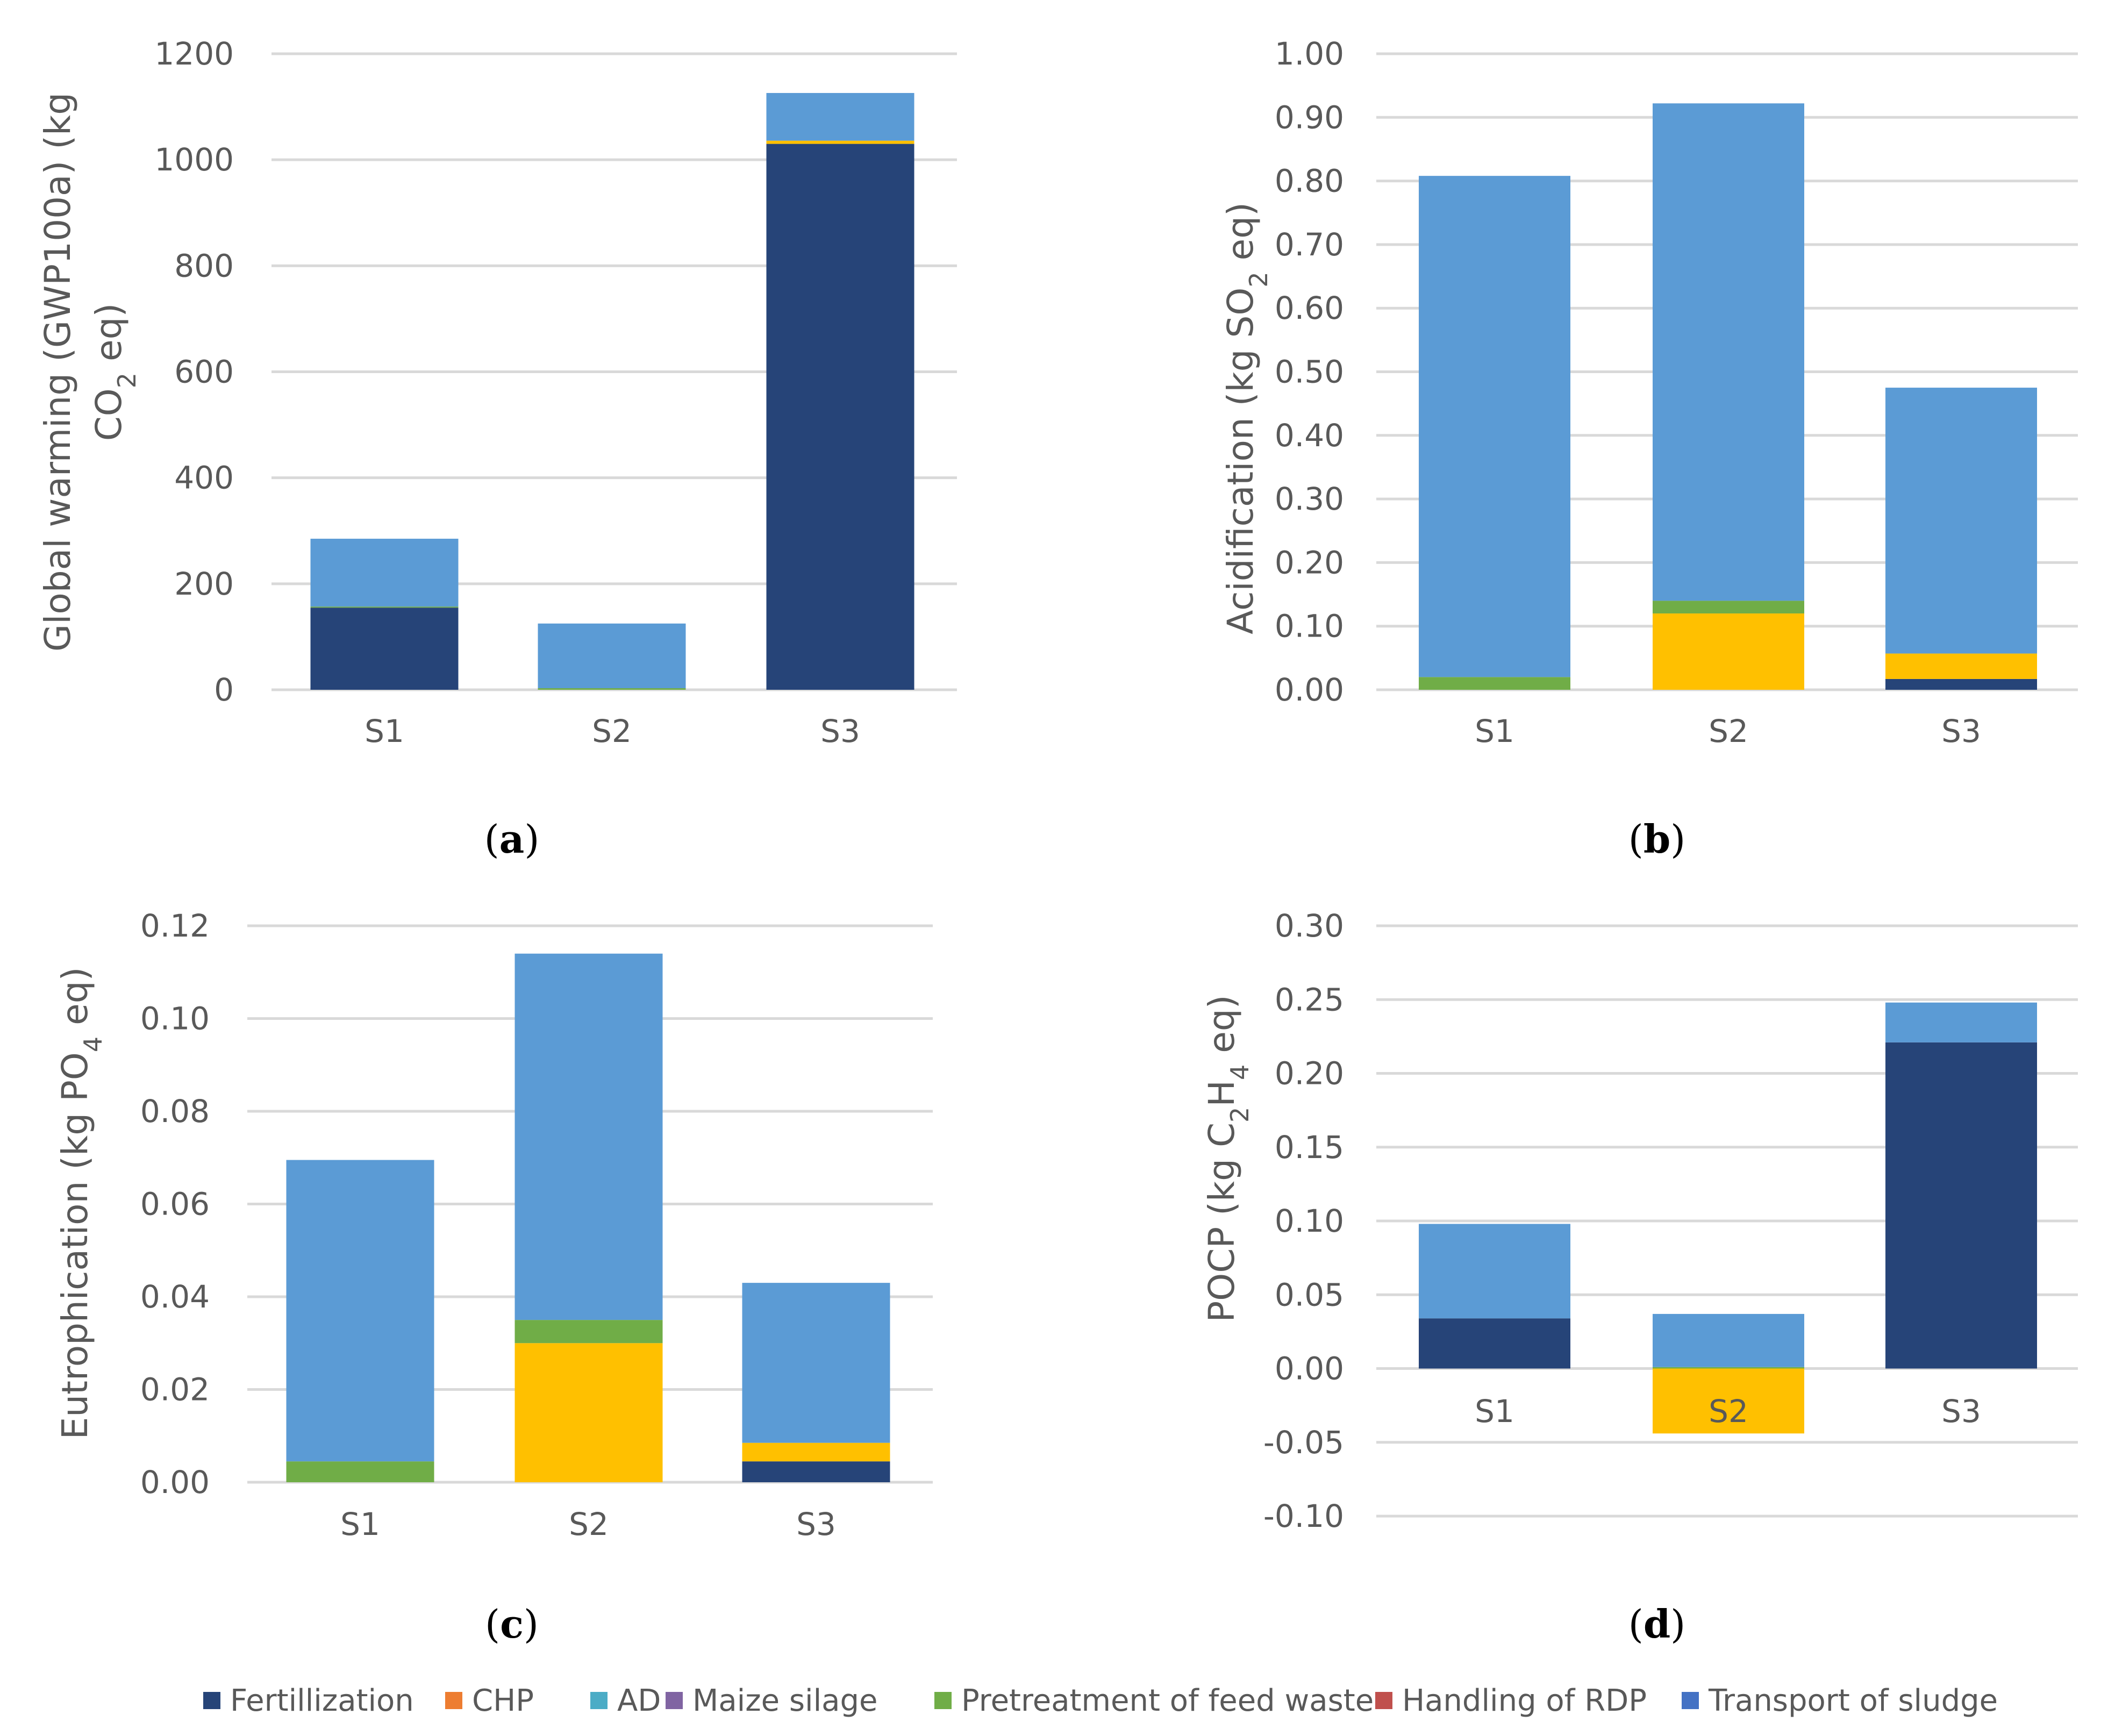 The image size is (2108, 1736). Describe the element at coordinates (1309, 1147) in the screenshot. I see `y-tick-label: 0.15` at that location.